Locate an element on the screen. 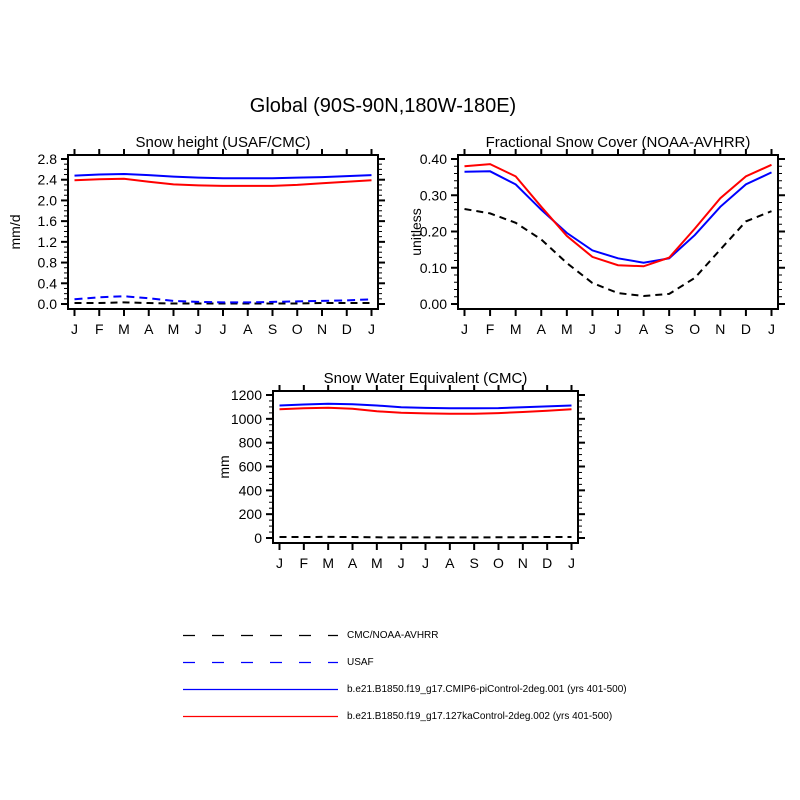  legend-item: USAF is located at coordinates (278, 662).